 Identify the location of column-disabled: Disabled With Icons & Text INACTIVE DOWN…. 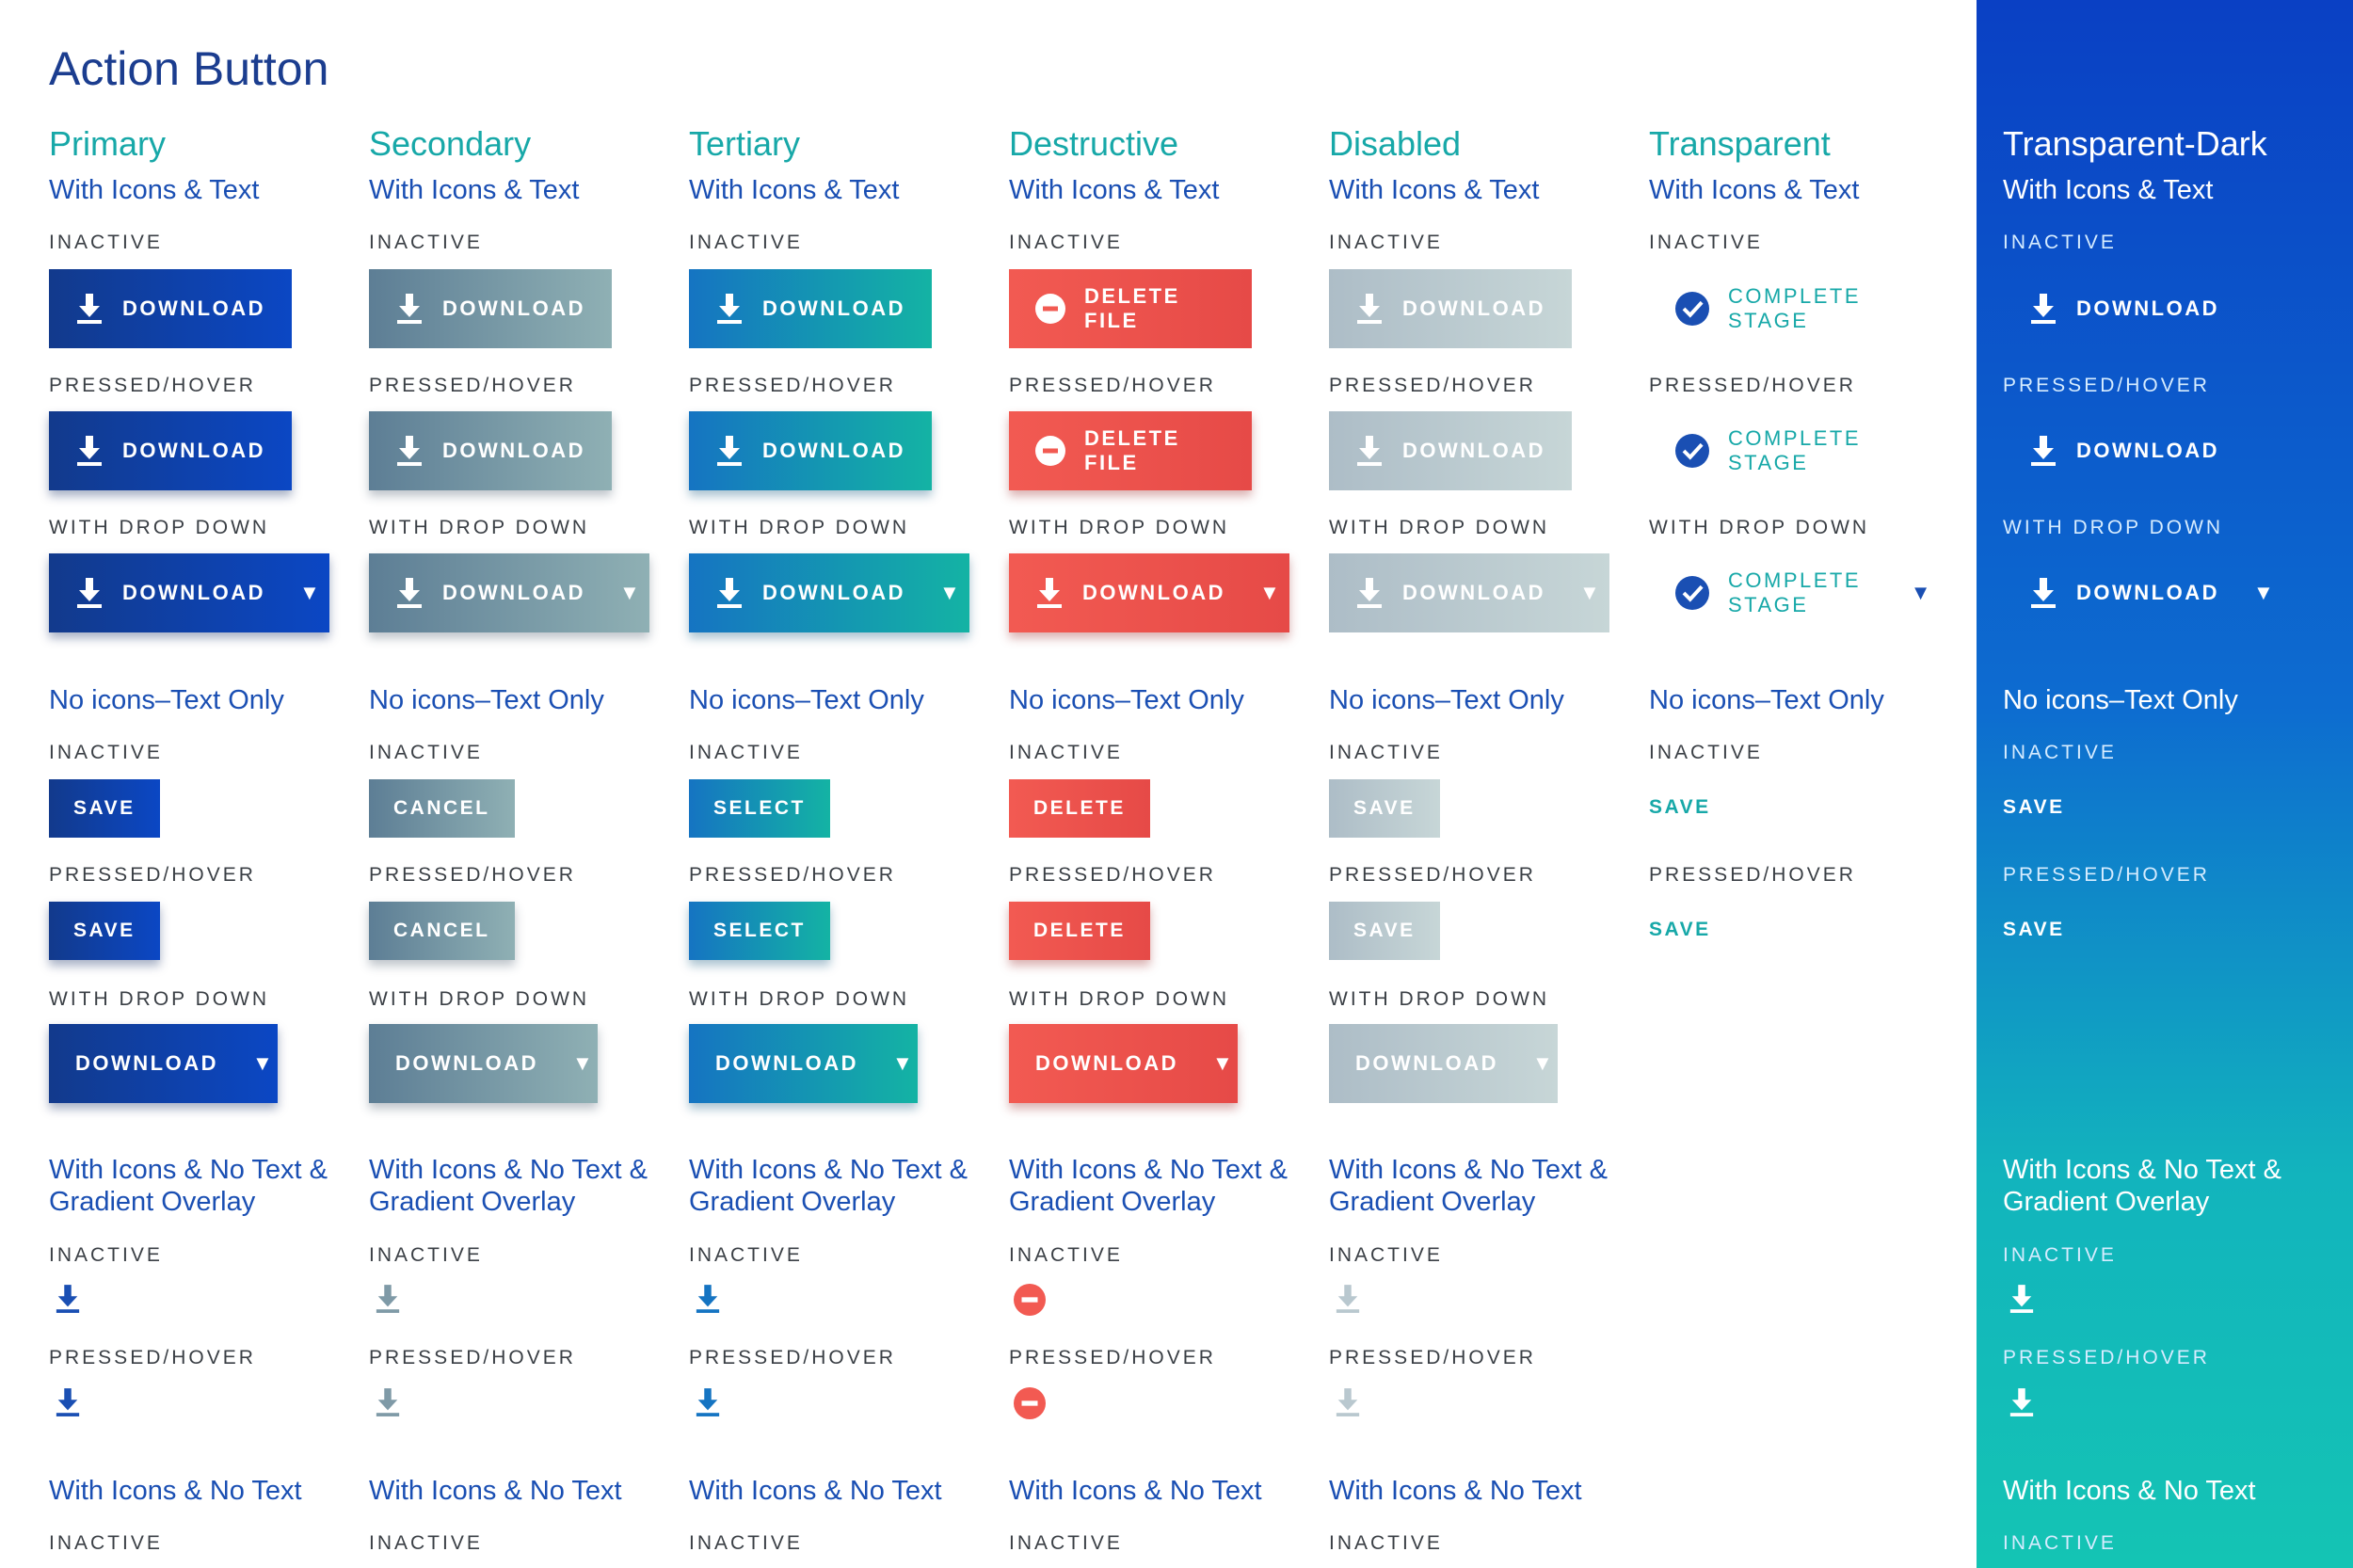
(1485, 784).